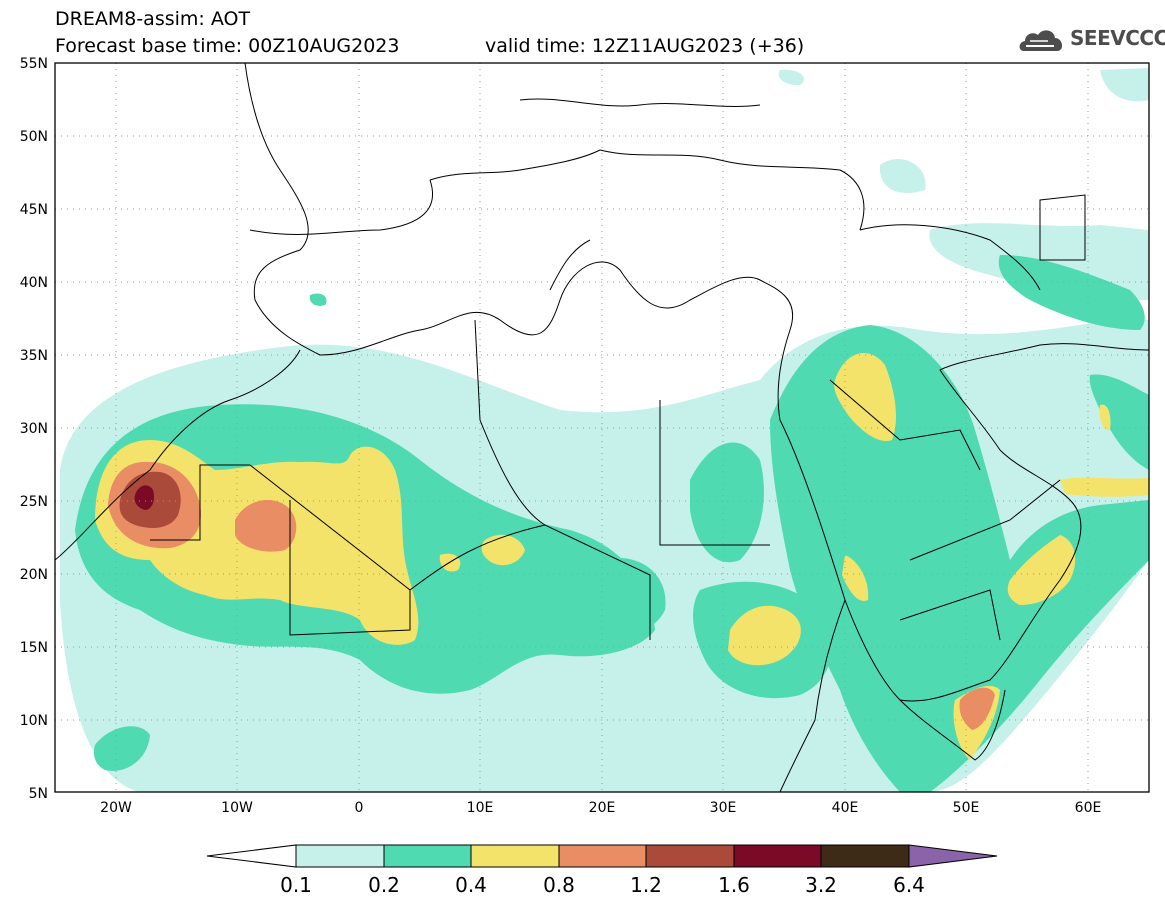 This screenshot has height=905, width=1165. Describe the element at coordinates (845, 808) in the screenshot. I see `lon-label: 40E` at that location.